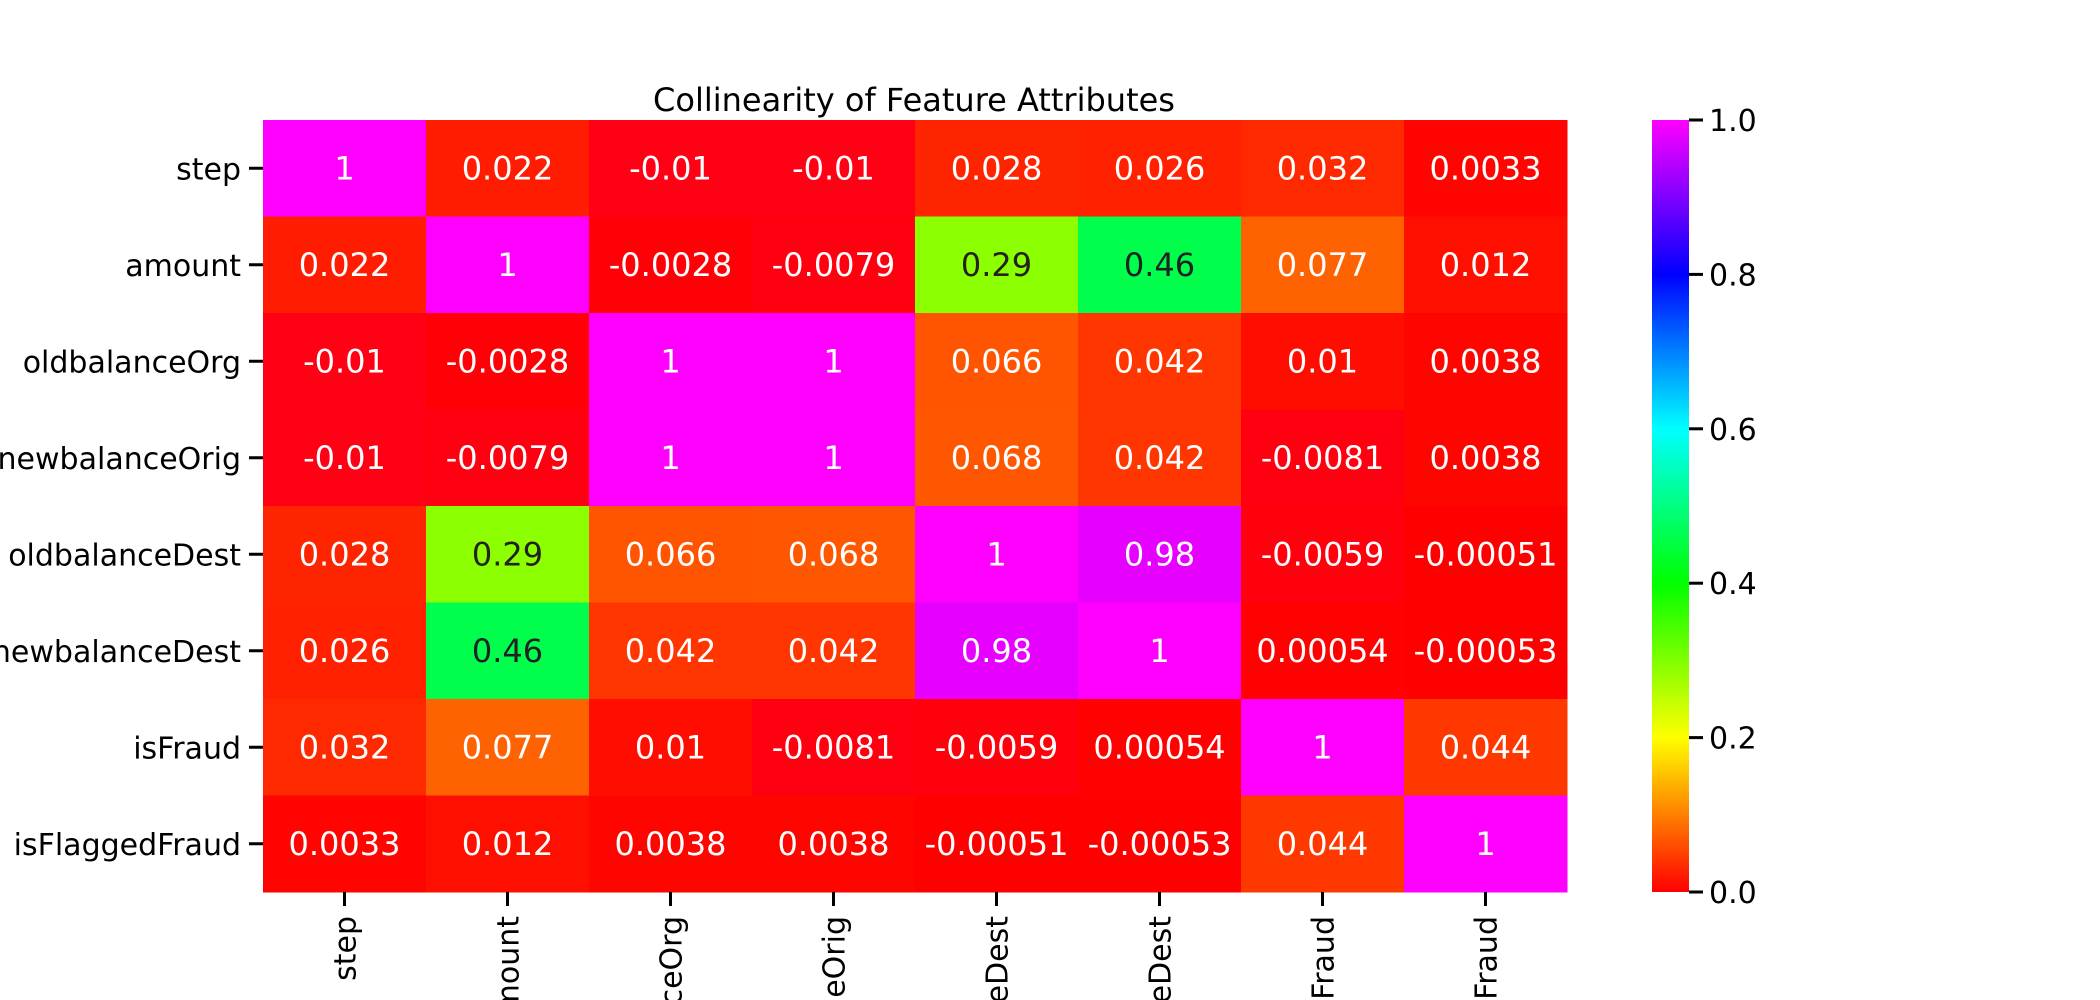 The image size is (2100, 1000). Describe the element at coordinates (1486, 554) in the screenshot. I see `cell-value-label: -0.00051` at that location.